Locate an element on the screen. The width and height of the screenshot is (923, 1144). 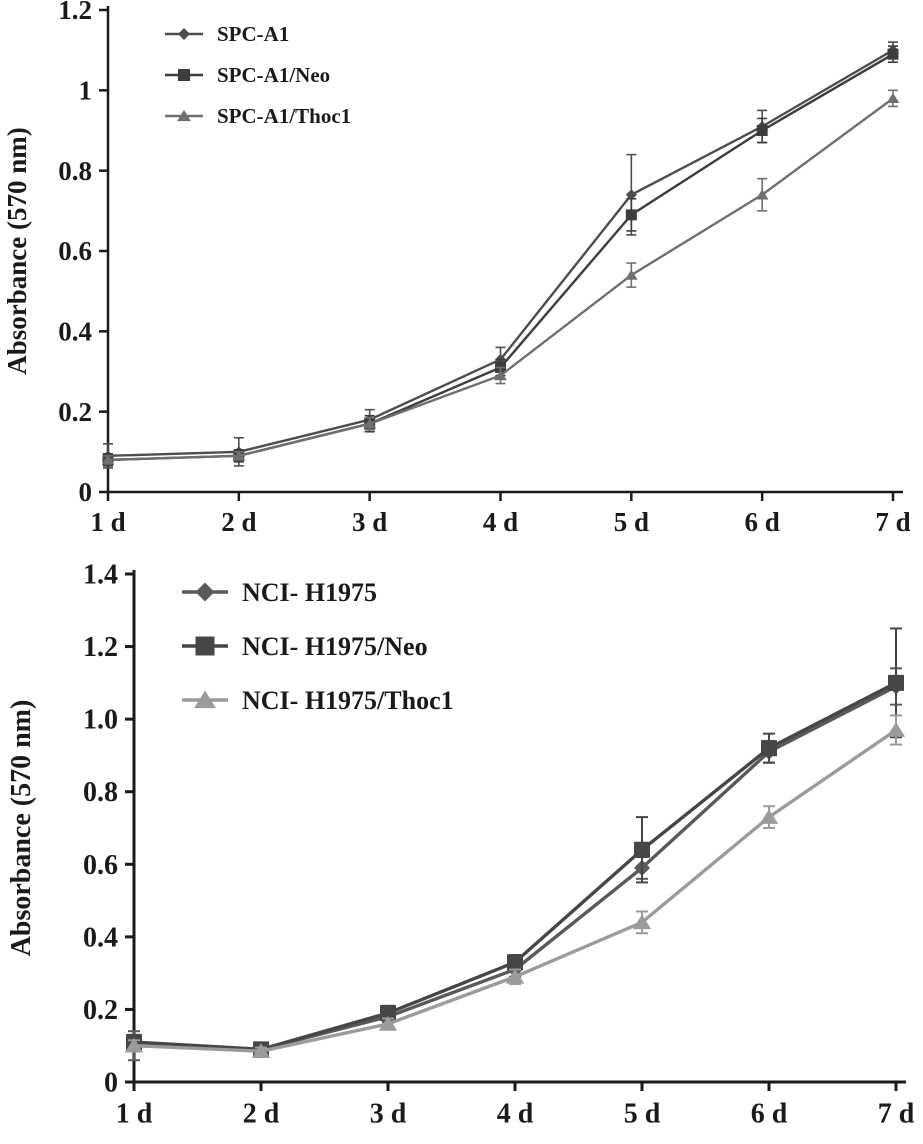
legend-label: SPC-A1/Thoc1 is located at coordinates (284, 116).